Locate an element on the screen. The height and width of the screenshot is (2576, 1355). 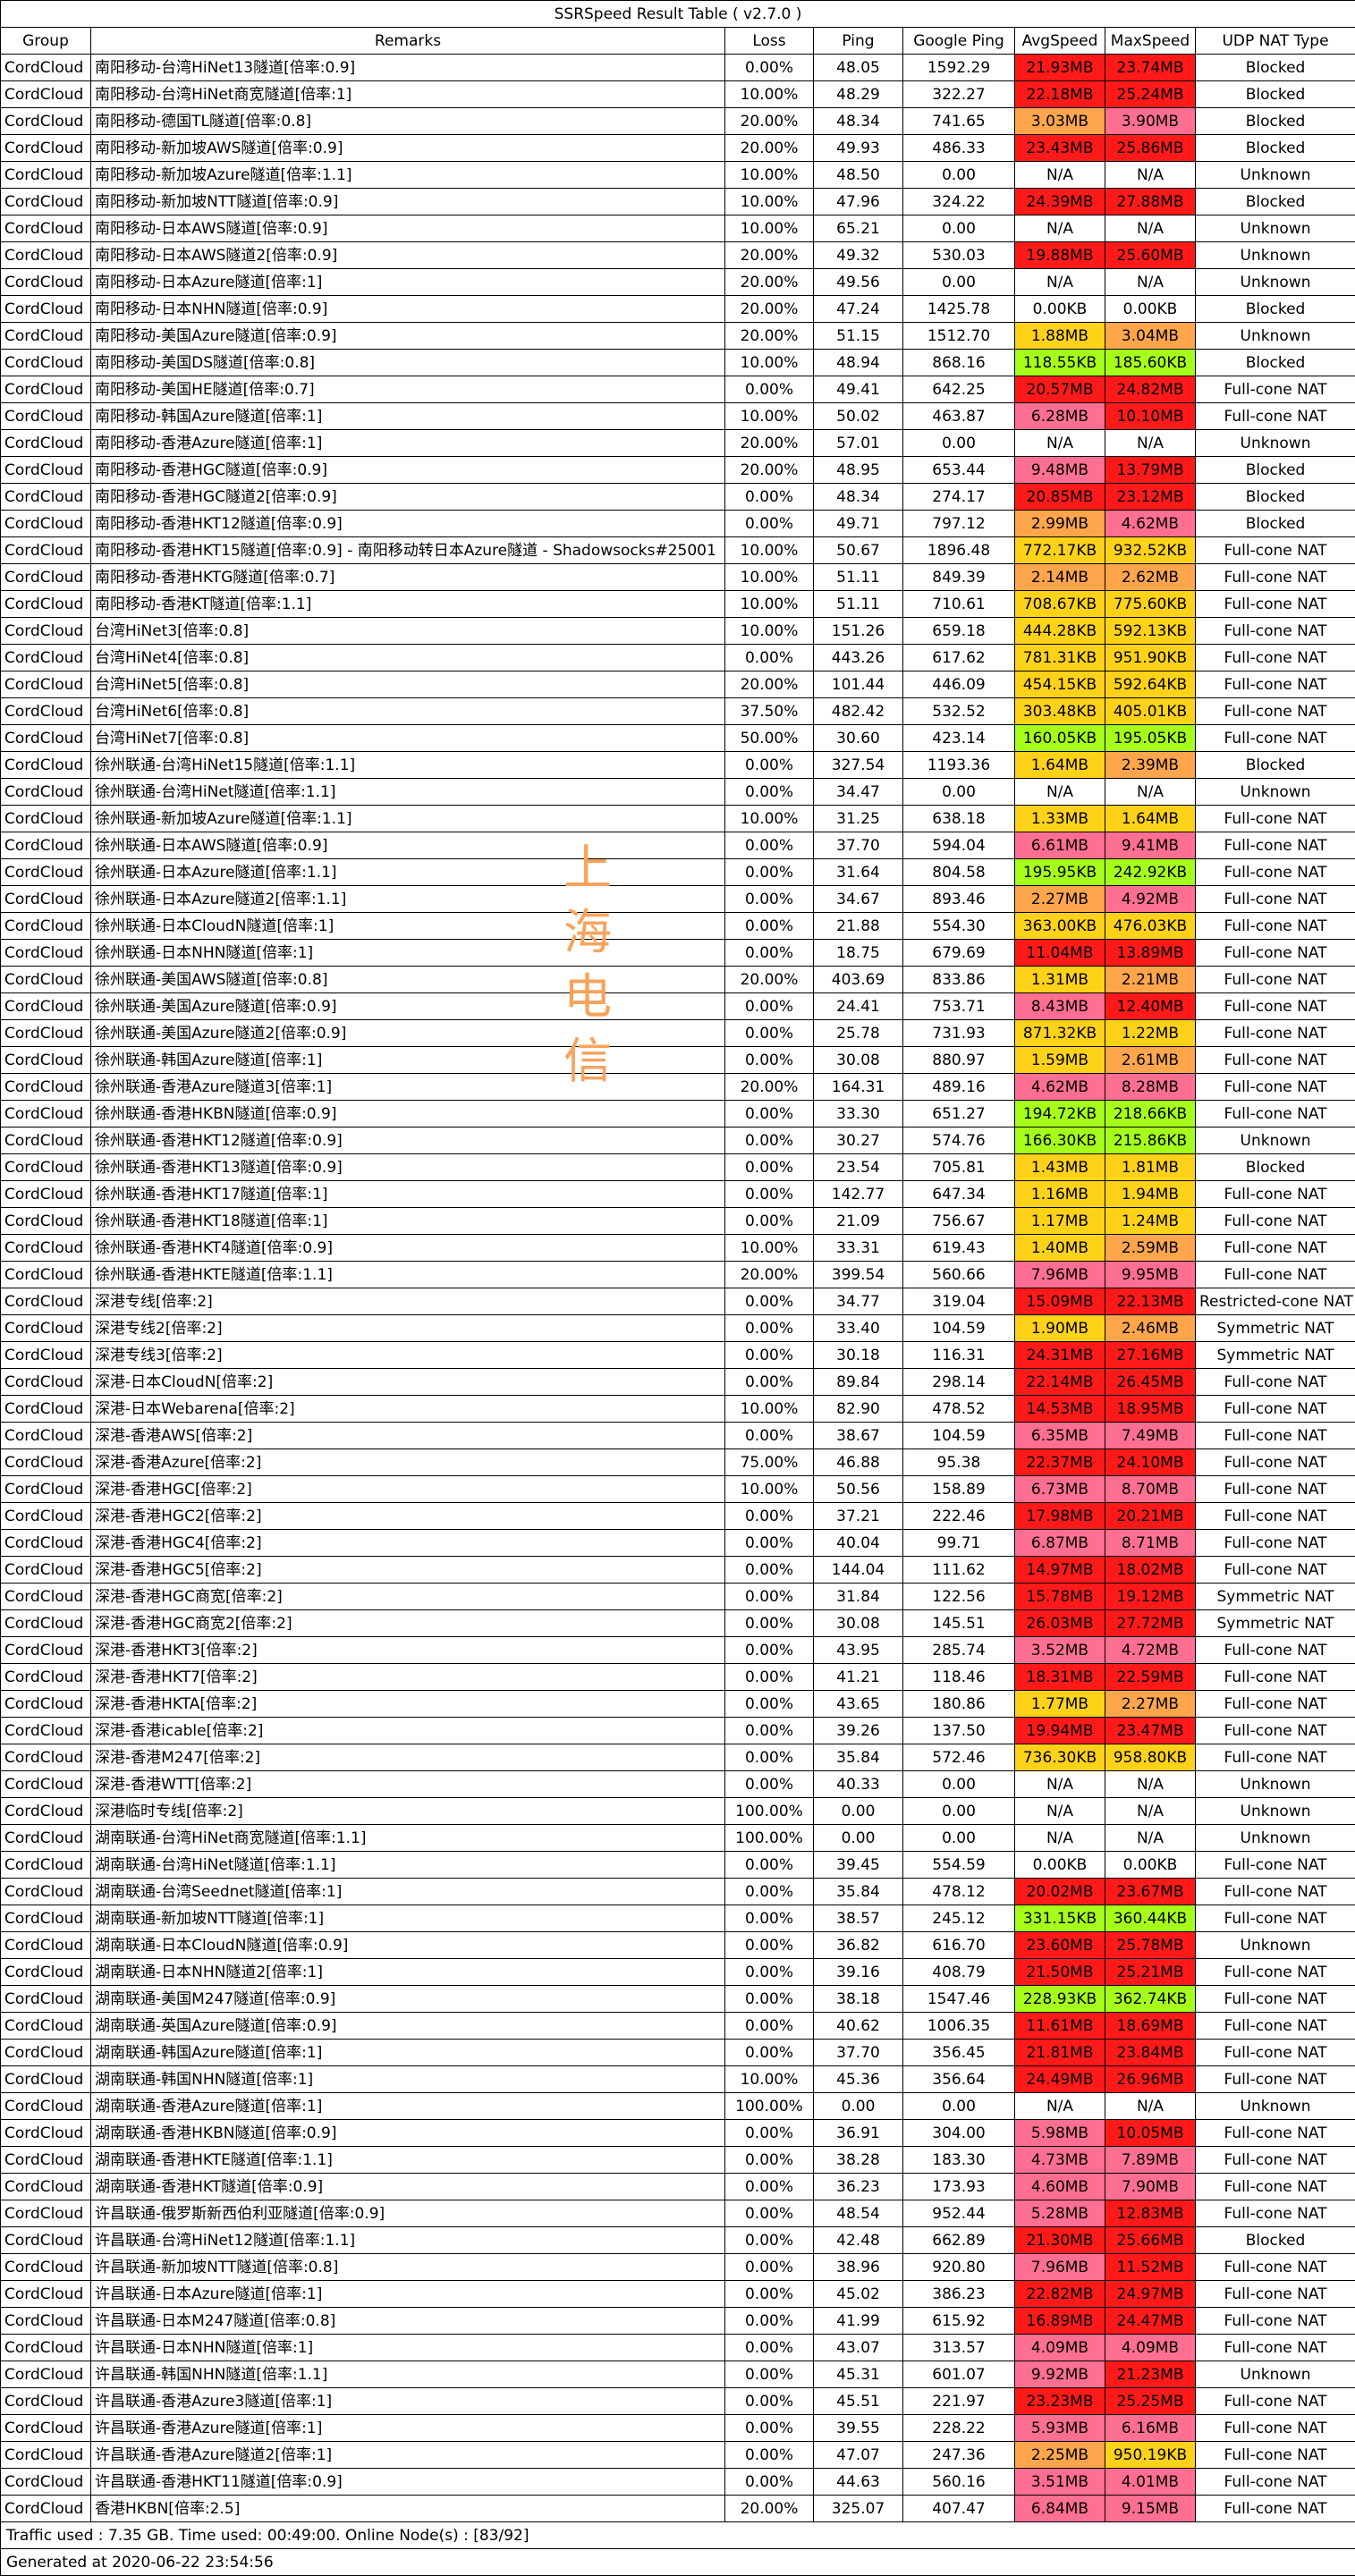
cell-google-ping: 0.00 is located at coordinates (959, 1838).